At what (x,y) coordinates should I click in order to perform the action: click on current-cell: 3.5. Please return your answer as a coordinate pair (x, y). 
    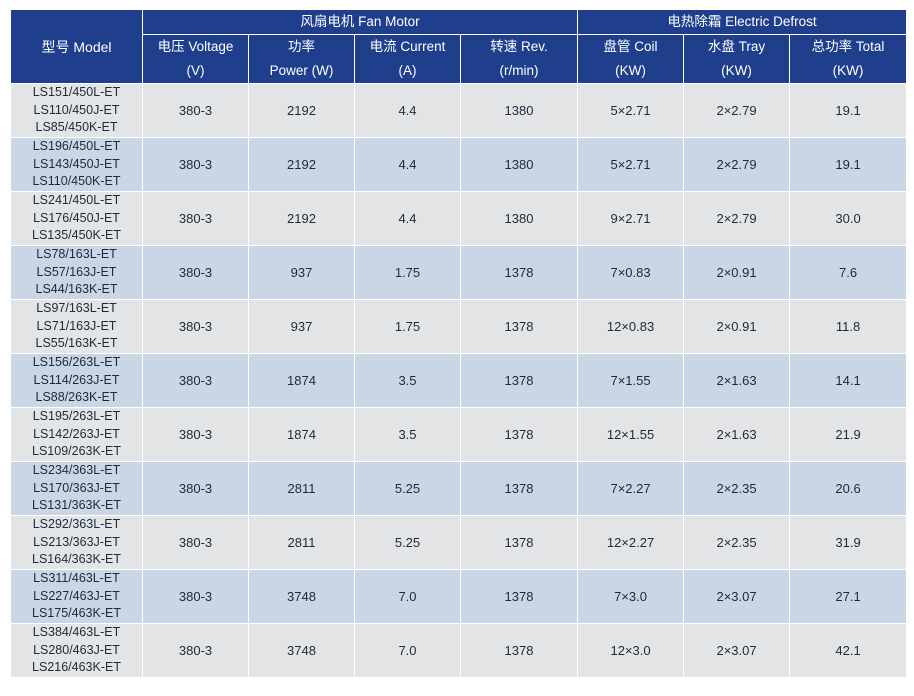
    Looking at the image, I should click on (407, 434).